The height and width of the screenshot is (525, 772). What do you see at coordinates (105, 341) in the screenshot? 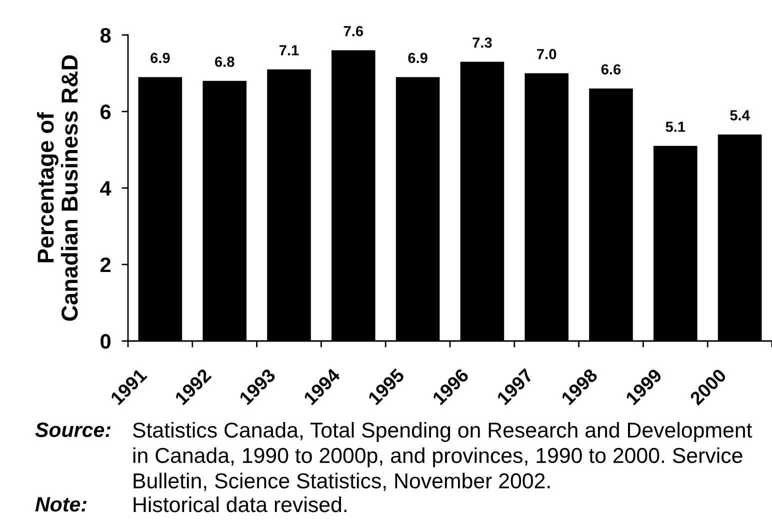
I see `y-tick-label: 0` at bounding box center [105, 341].